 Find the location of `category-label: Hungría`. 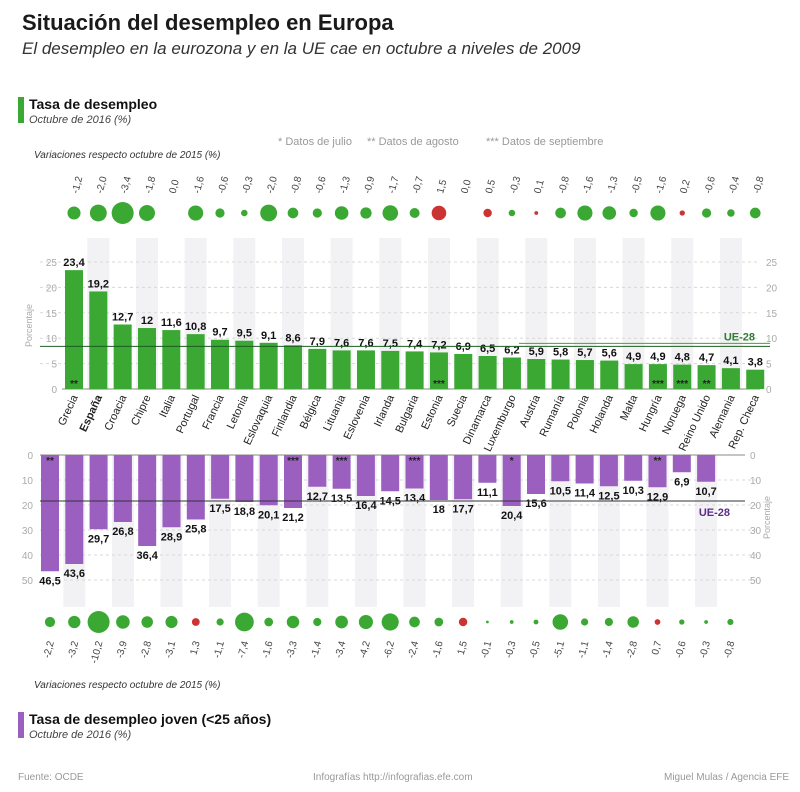

category-label: Hungría is located at coordinates (651, 412).